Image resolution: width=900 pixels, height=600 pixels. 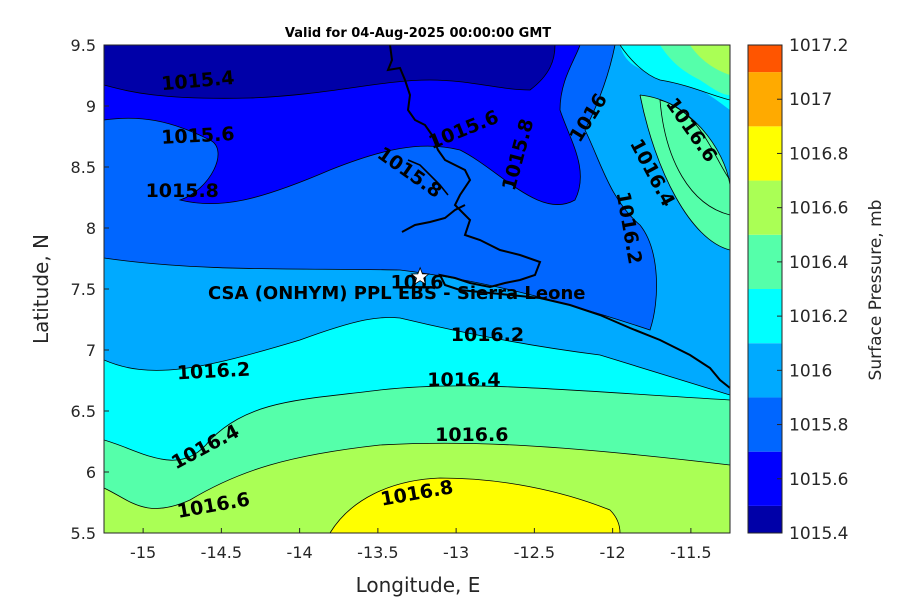 What do you see at coordinates (810, 371) in the screenshot?
I see `colorbar-tick-label: 1016` at bounding box center [810, 371].